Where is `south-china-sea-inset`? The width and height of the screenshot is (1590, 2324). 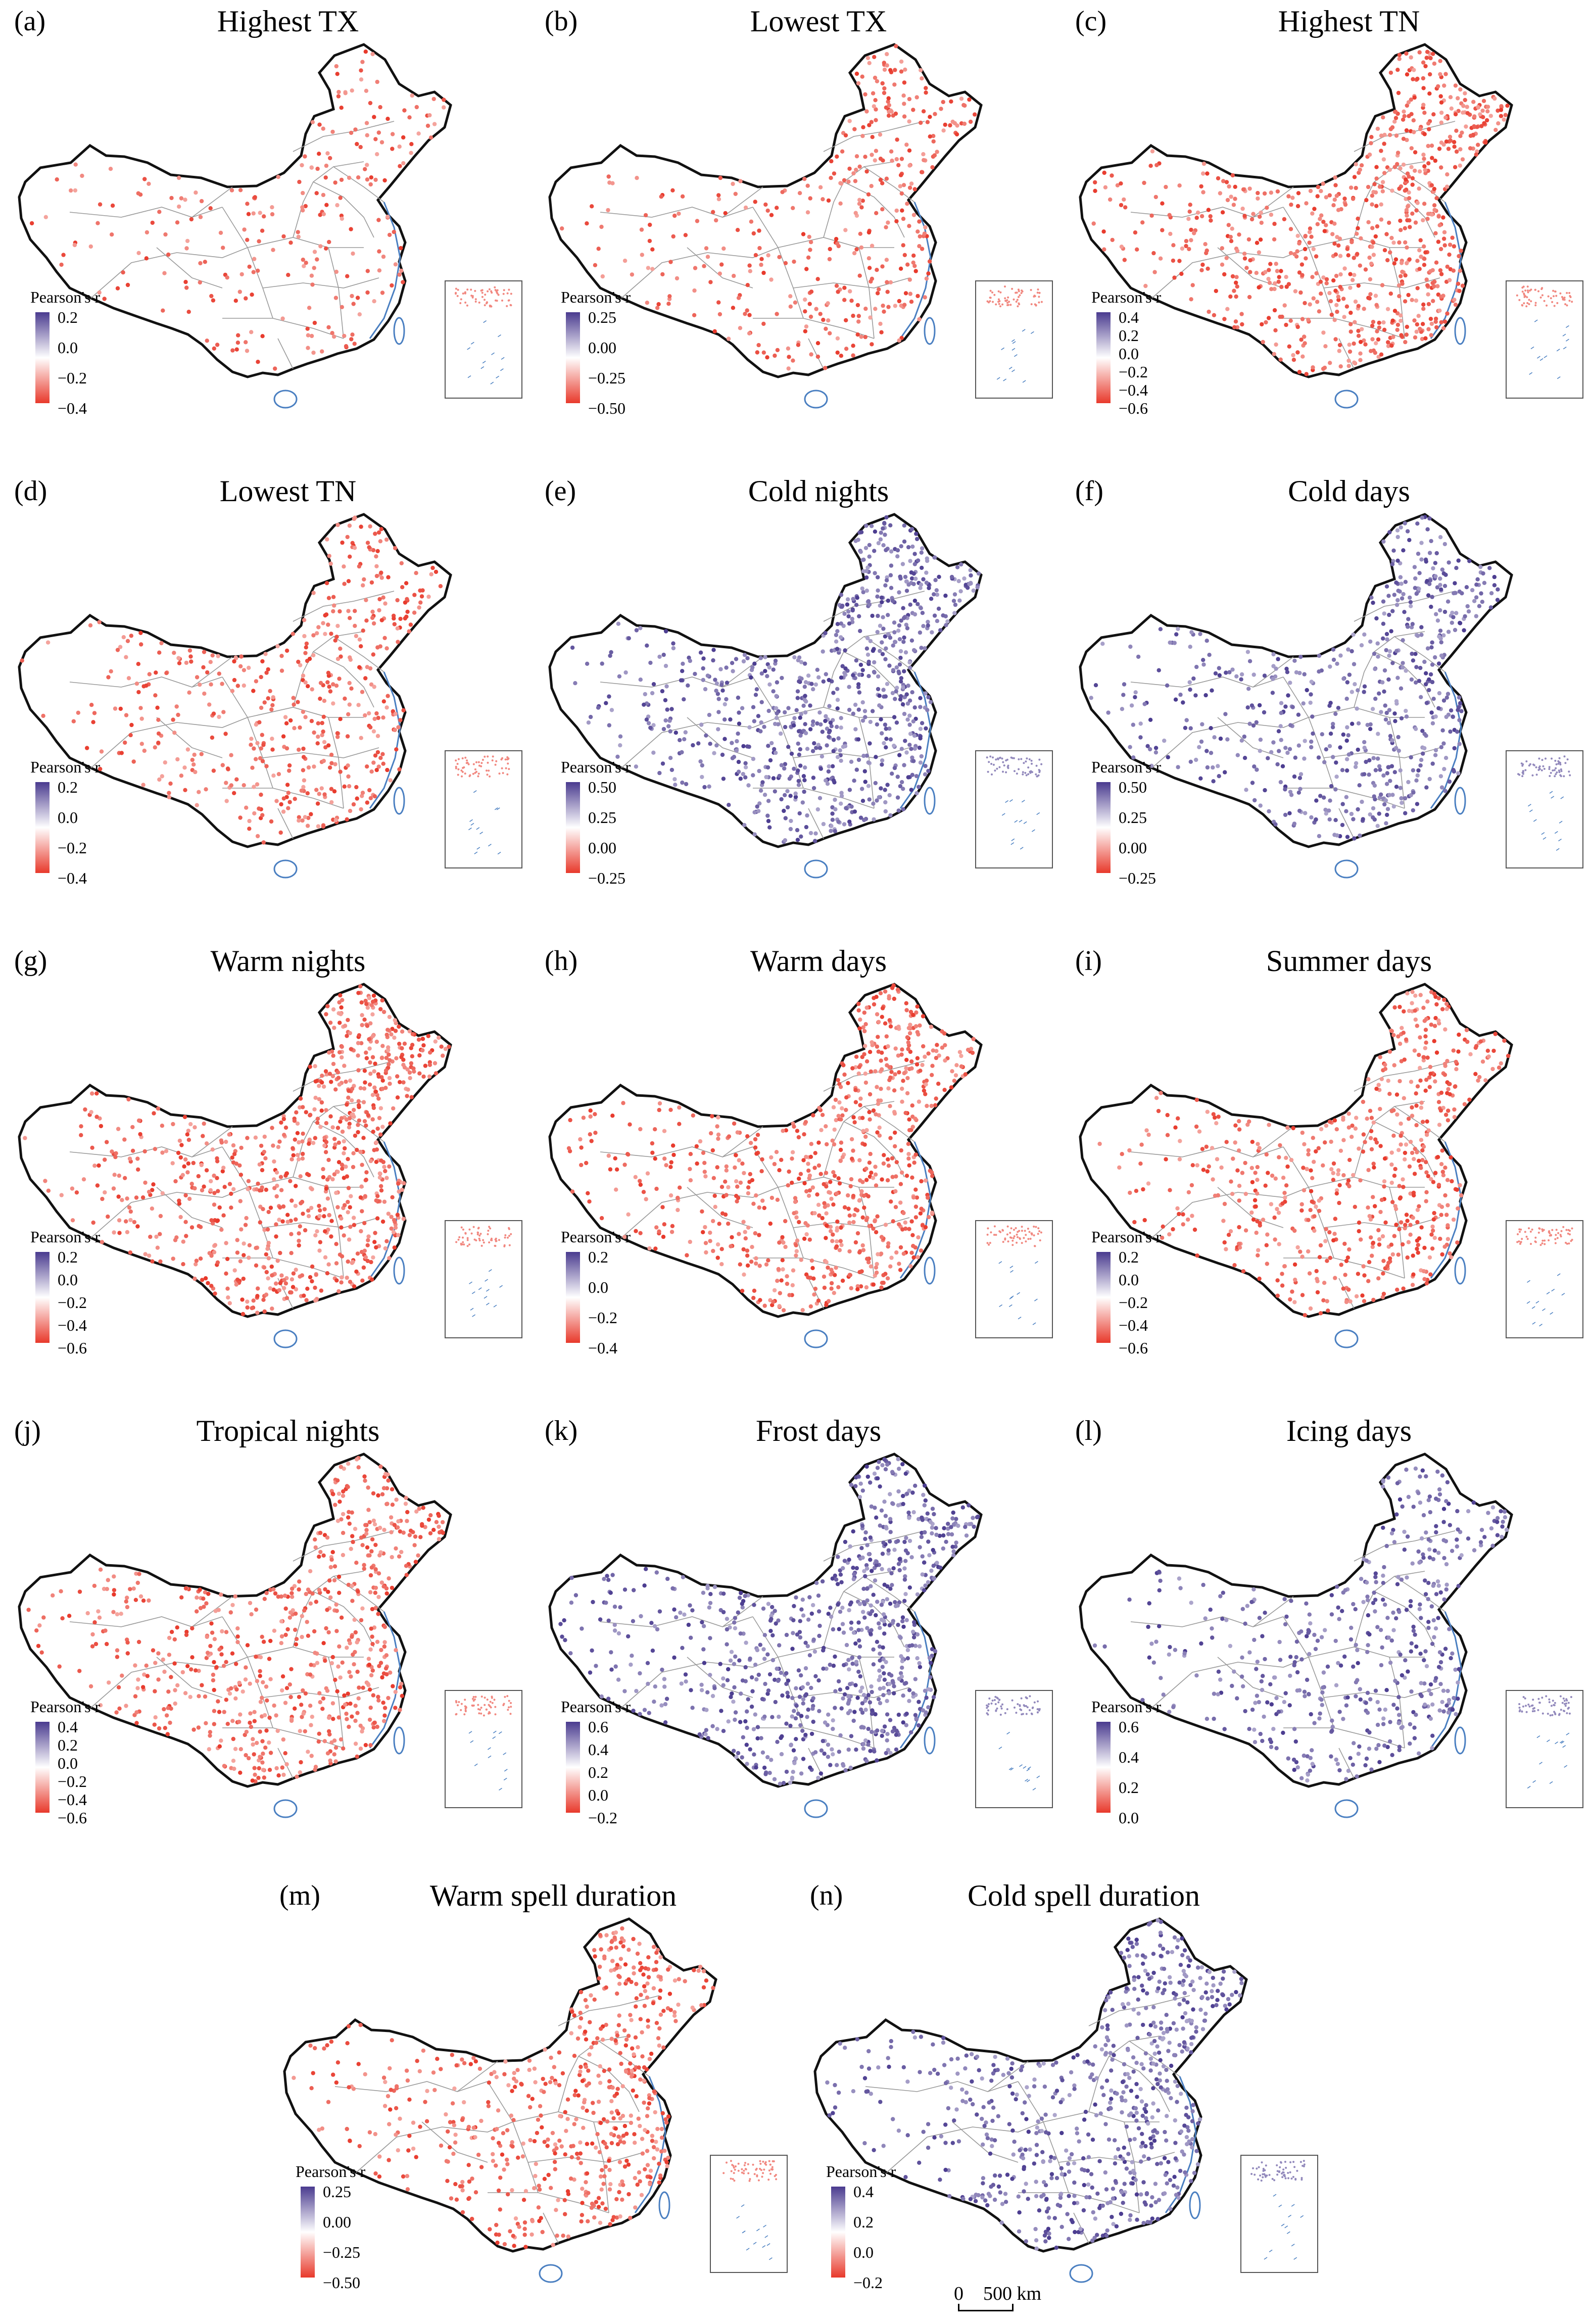
south-china-sea-inset is located at coordinates (483, 339).